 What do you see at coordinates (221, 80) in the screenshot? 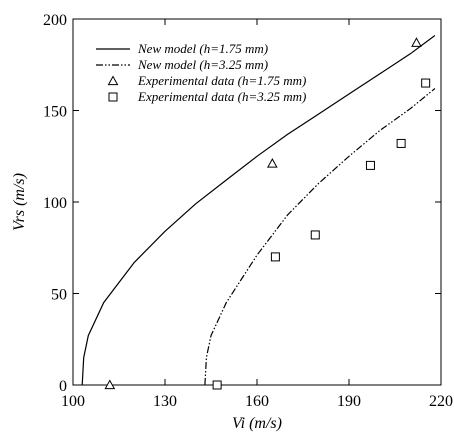
I see `legend-label: Experimental data (h=1.75 mm)` at bounding box center [221, 80].